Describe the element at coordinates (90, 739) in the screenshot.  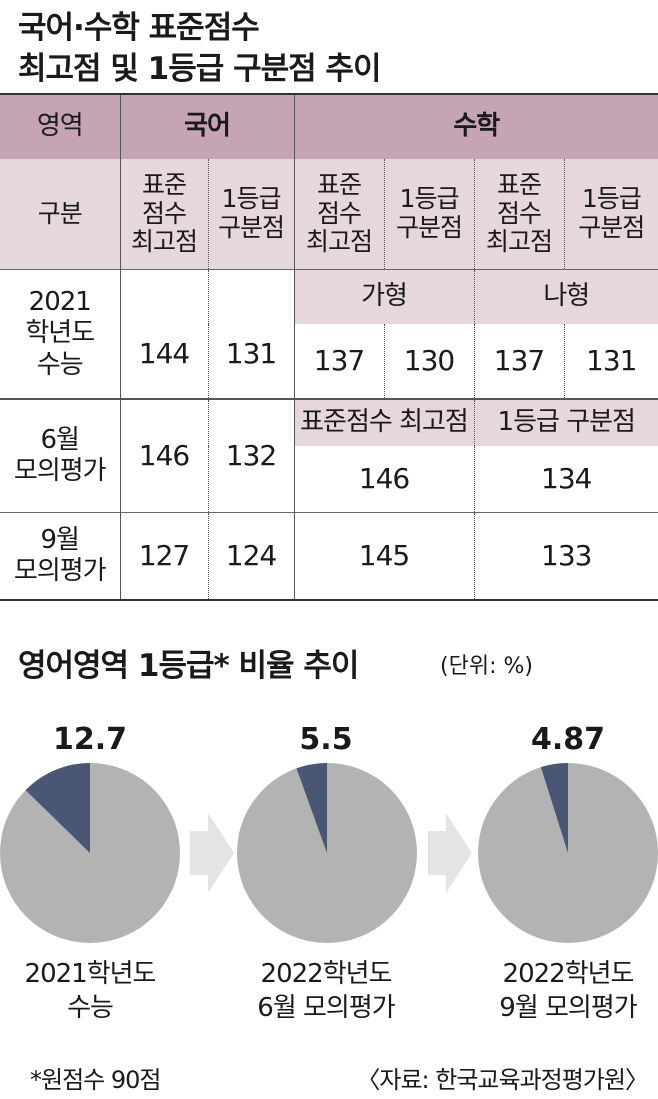
I see `pie-value-label: 12.7` at that location.